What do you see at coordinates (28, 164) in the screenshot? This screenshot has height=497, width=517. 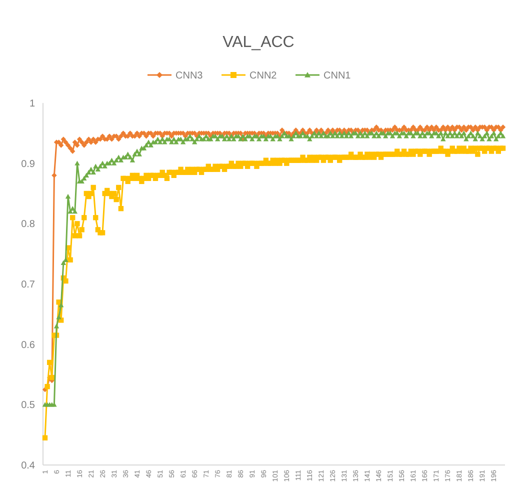 I see `y-tick-label: 0.9` at bounding box center [28, 164].